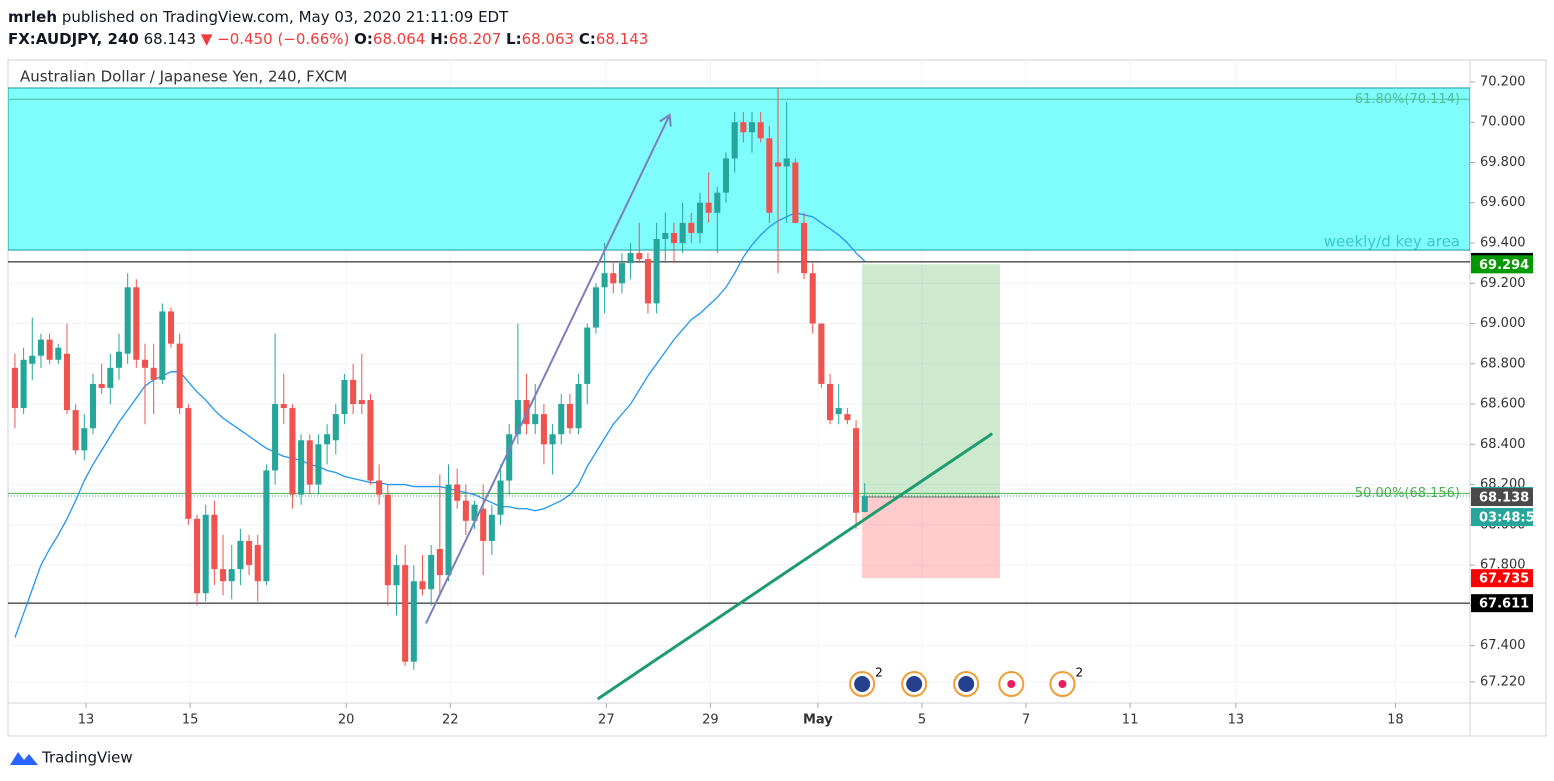 The image size is (1554, 781). I want to click on y-tick-label: 70.000, so click(1503, 122).